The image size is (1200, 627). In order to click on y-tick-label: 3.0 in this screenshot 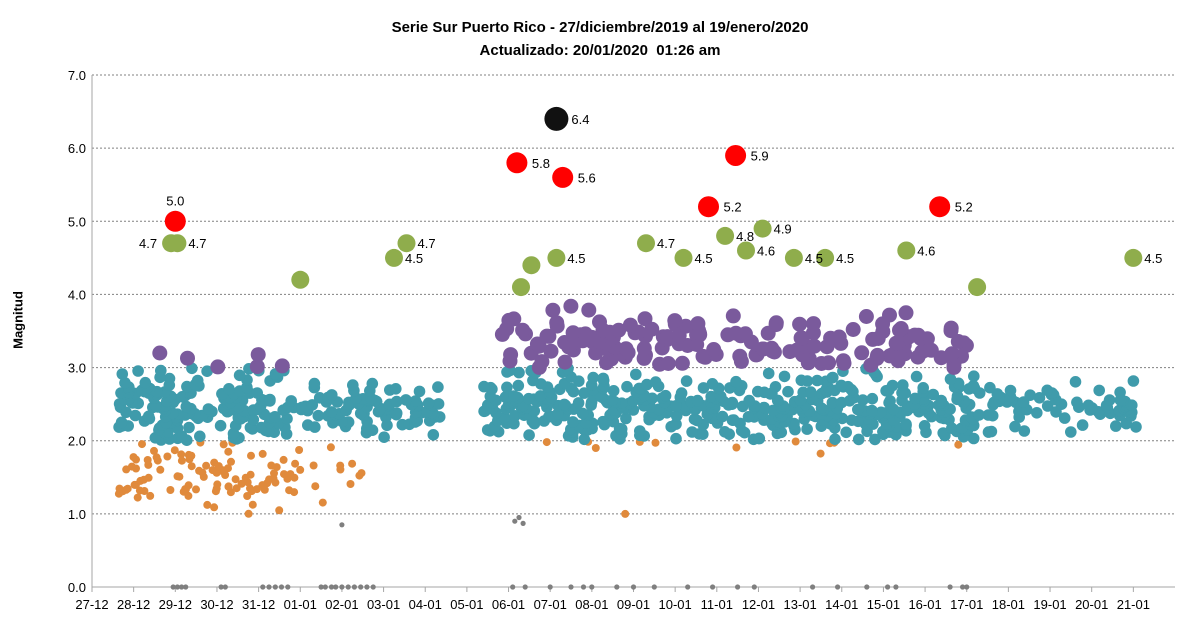, I will do `click(77, 368)`.